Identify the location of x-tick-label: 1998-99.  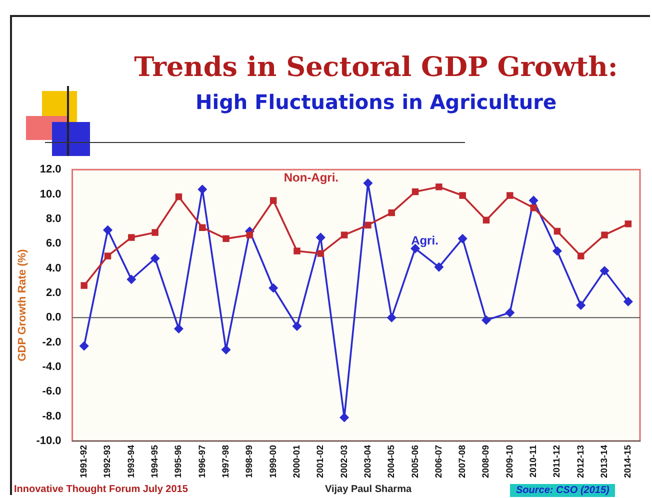
(249, 461).